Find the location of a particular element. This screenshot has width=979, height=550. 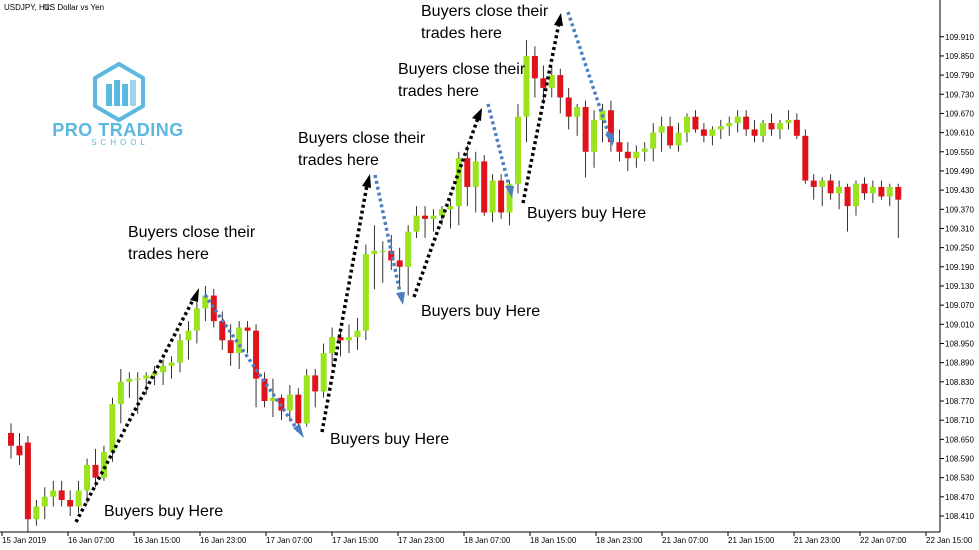

y-tick-label: 109.610 is located at coordinates (959, 133).